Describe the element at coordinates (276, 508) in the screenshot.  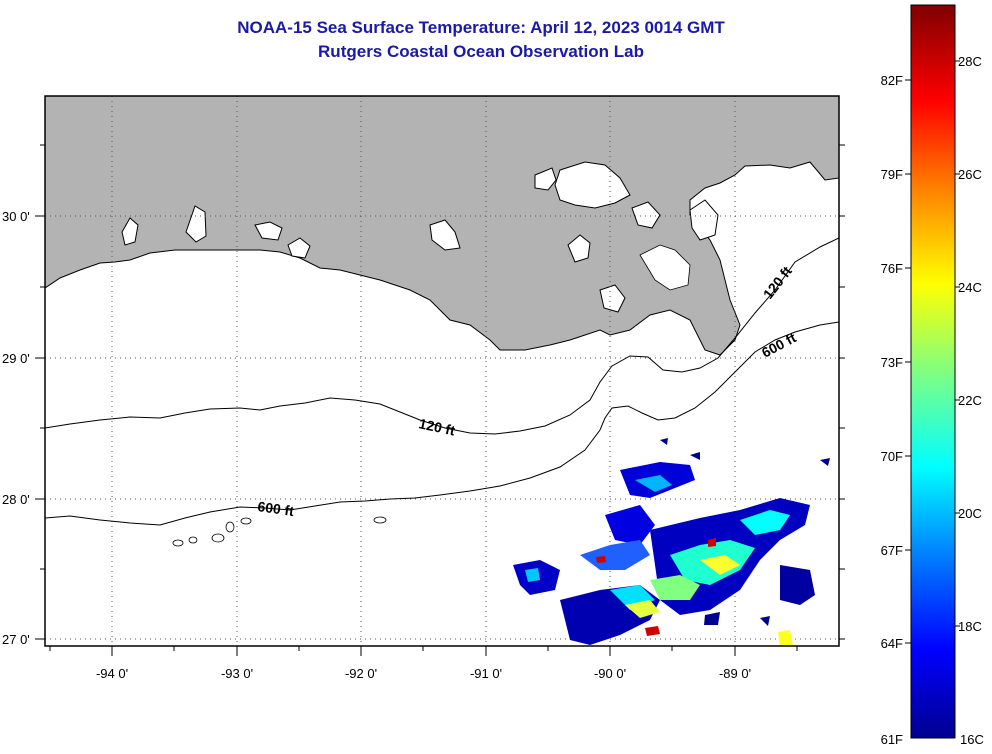
I see `contour-label-600ft-west: 600 ft` at that location.